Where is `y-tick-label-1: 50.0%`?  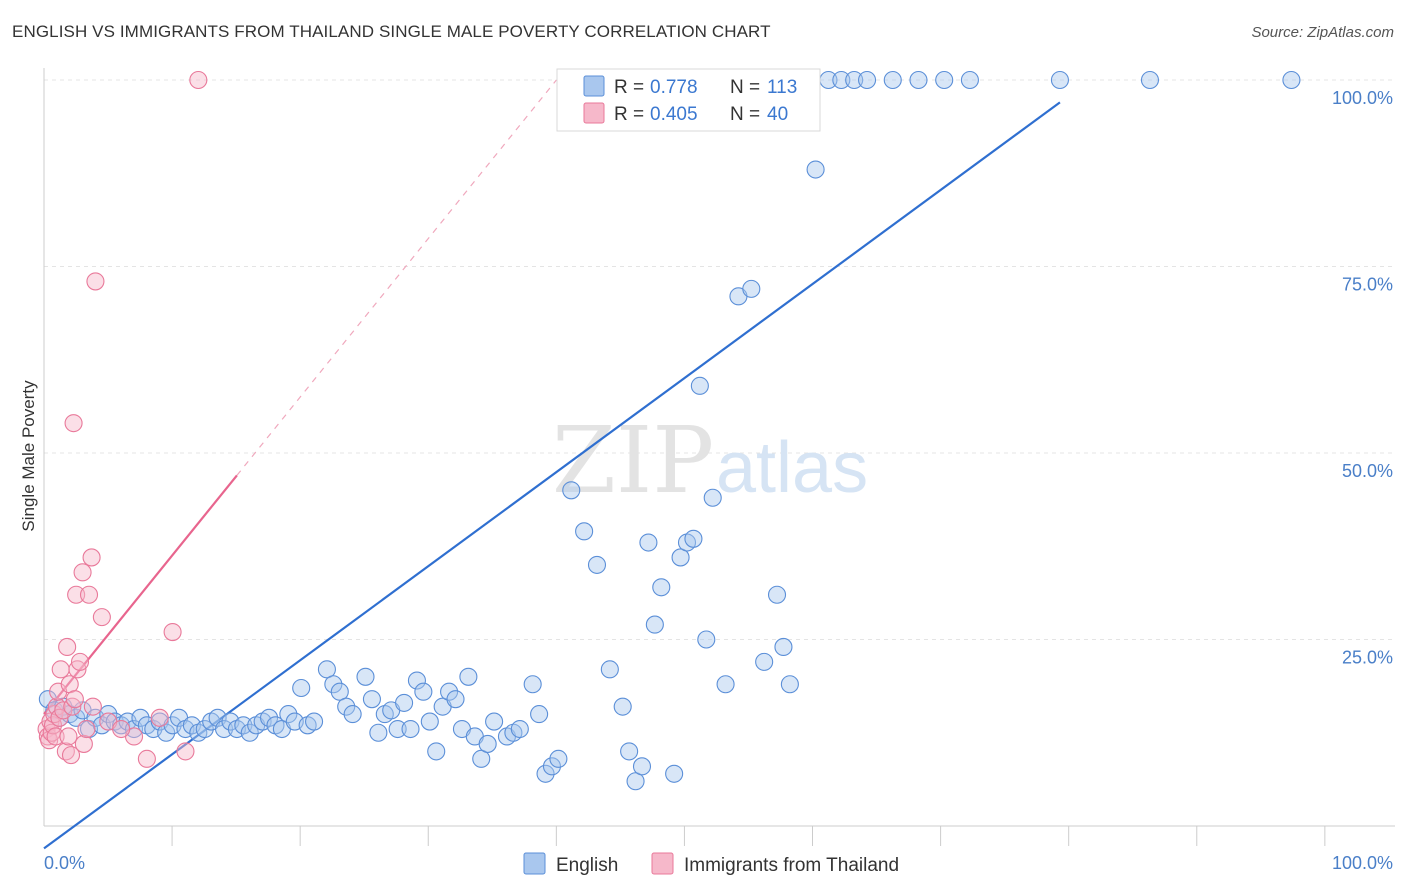 y-tick-label-1: 50.0% is located at coordinates (1367, 471).